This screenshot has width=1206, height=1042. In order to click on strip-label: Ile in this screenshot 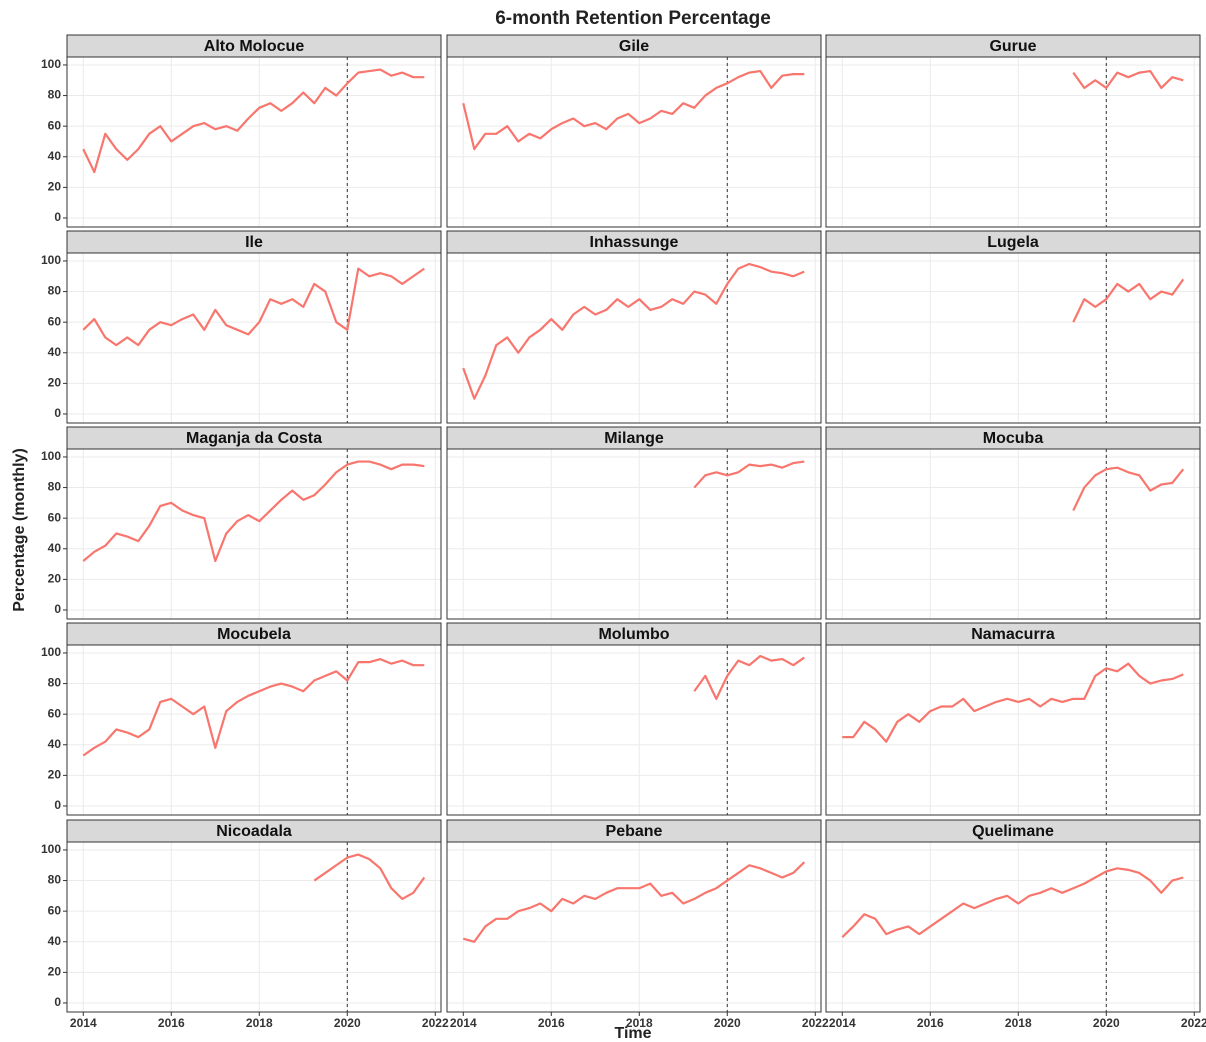, I will do `click(254, 242)`.